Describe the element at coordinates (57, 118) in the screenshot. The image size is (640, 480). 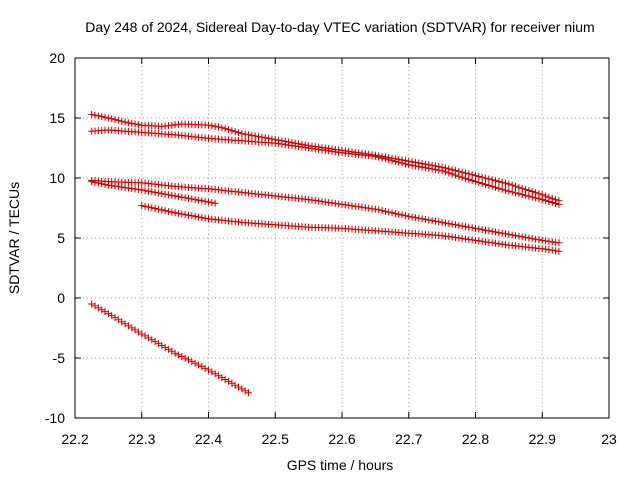
I see `y-tick-label: 15` at that location.